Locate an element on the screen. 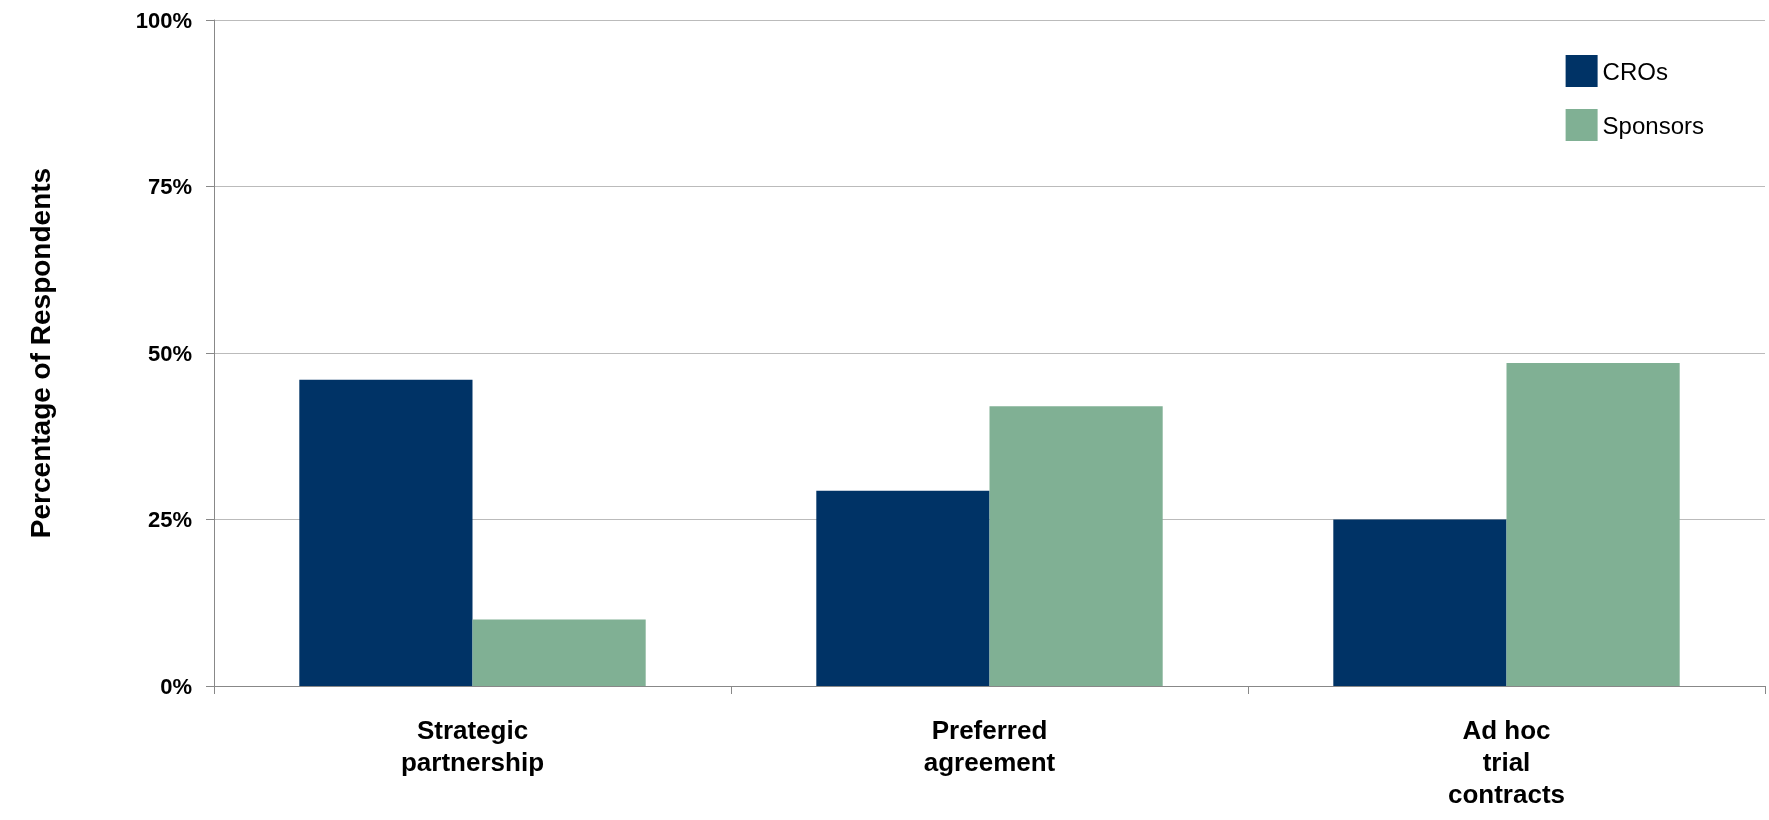 This screenshot has width=1769, height=820. x-tick-label: Preferred agreement is located at coordinates (989, 746).